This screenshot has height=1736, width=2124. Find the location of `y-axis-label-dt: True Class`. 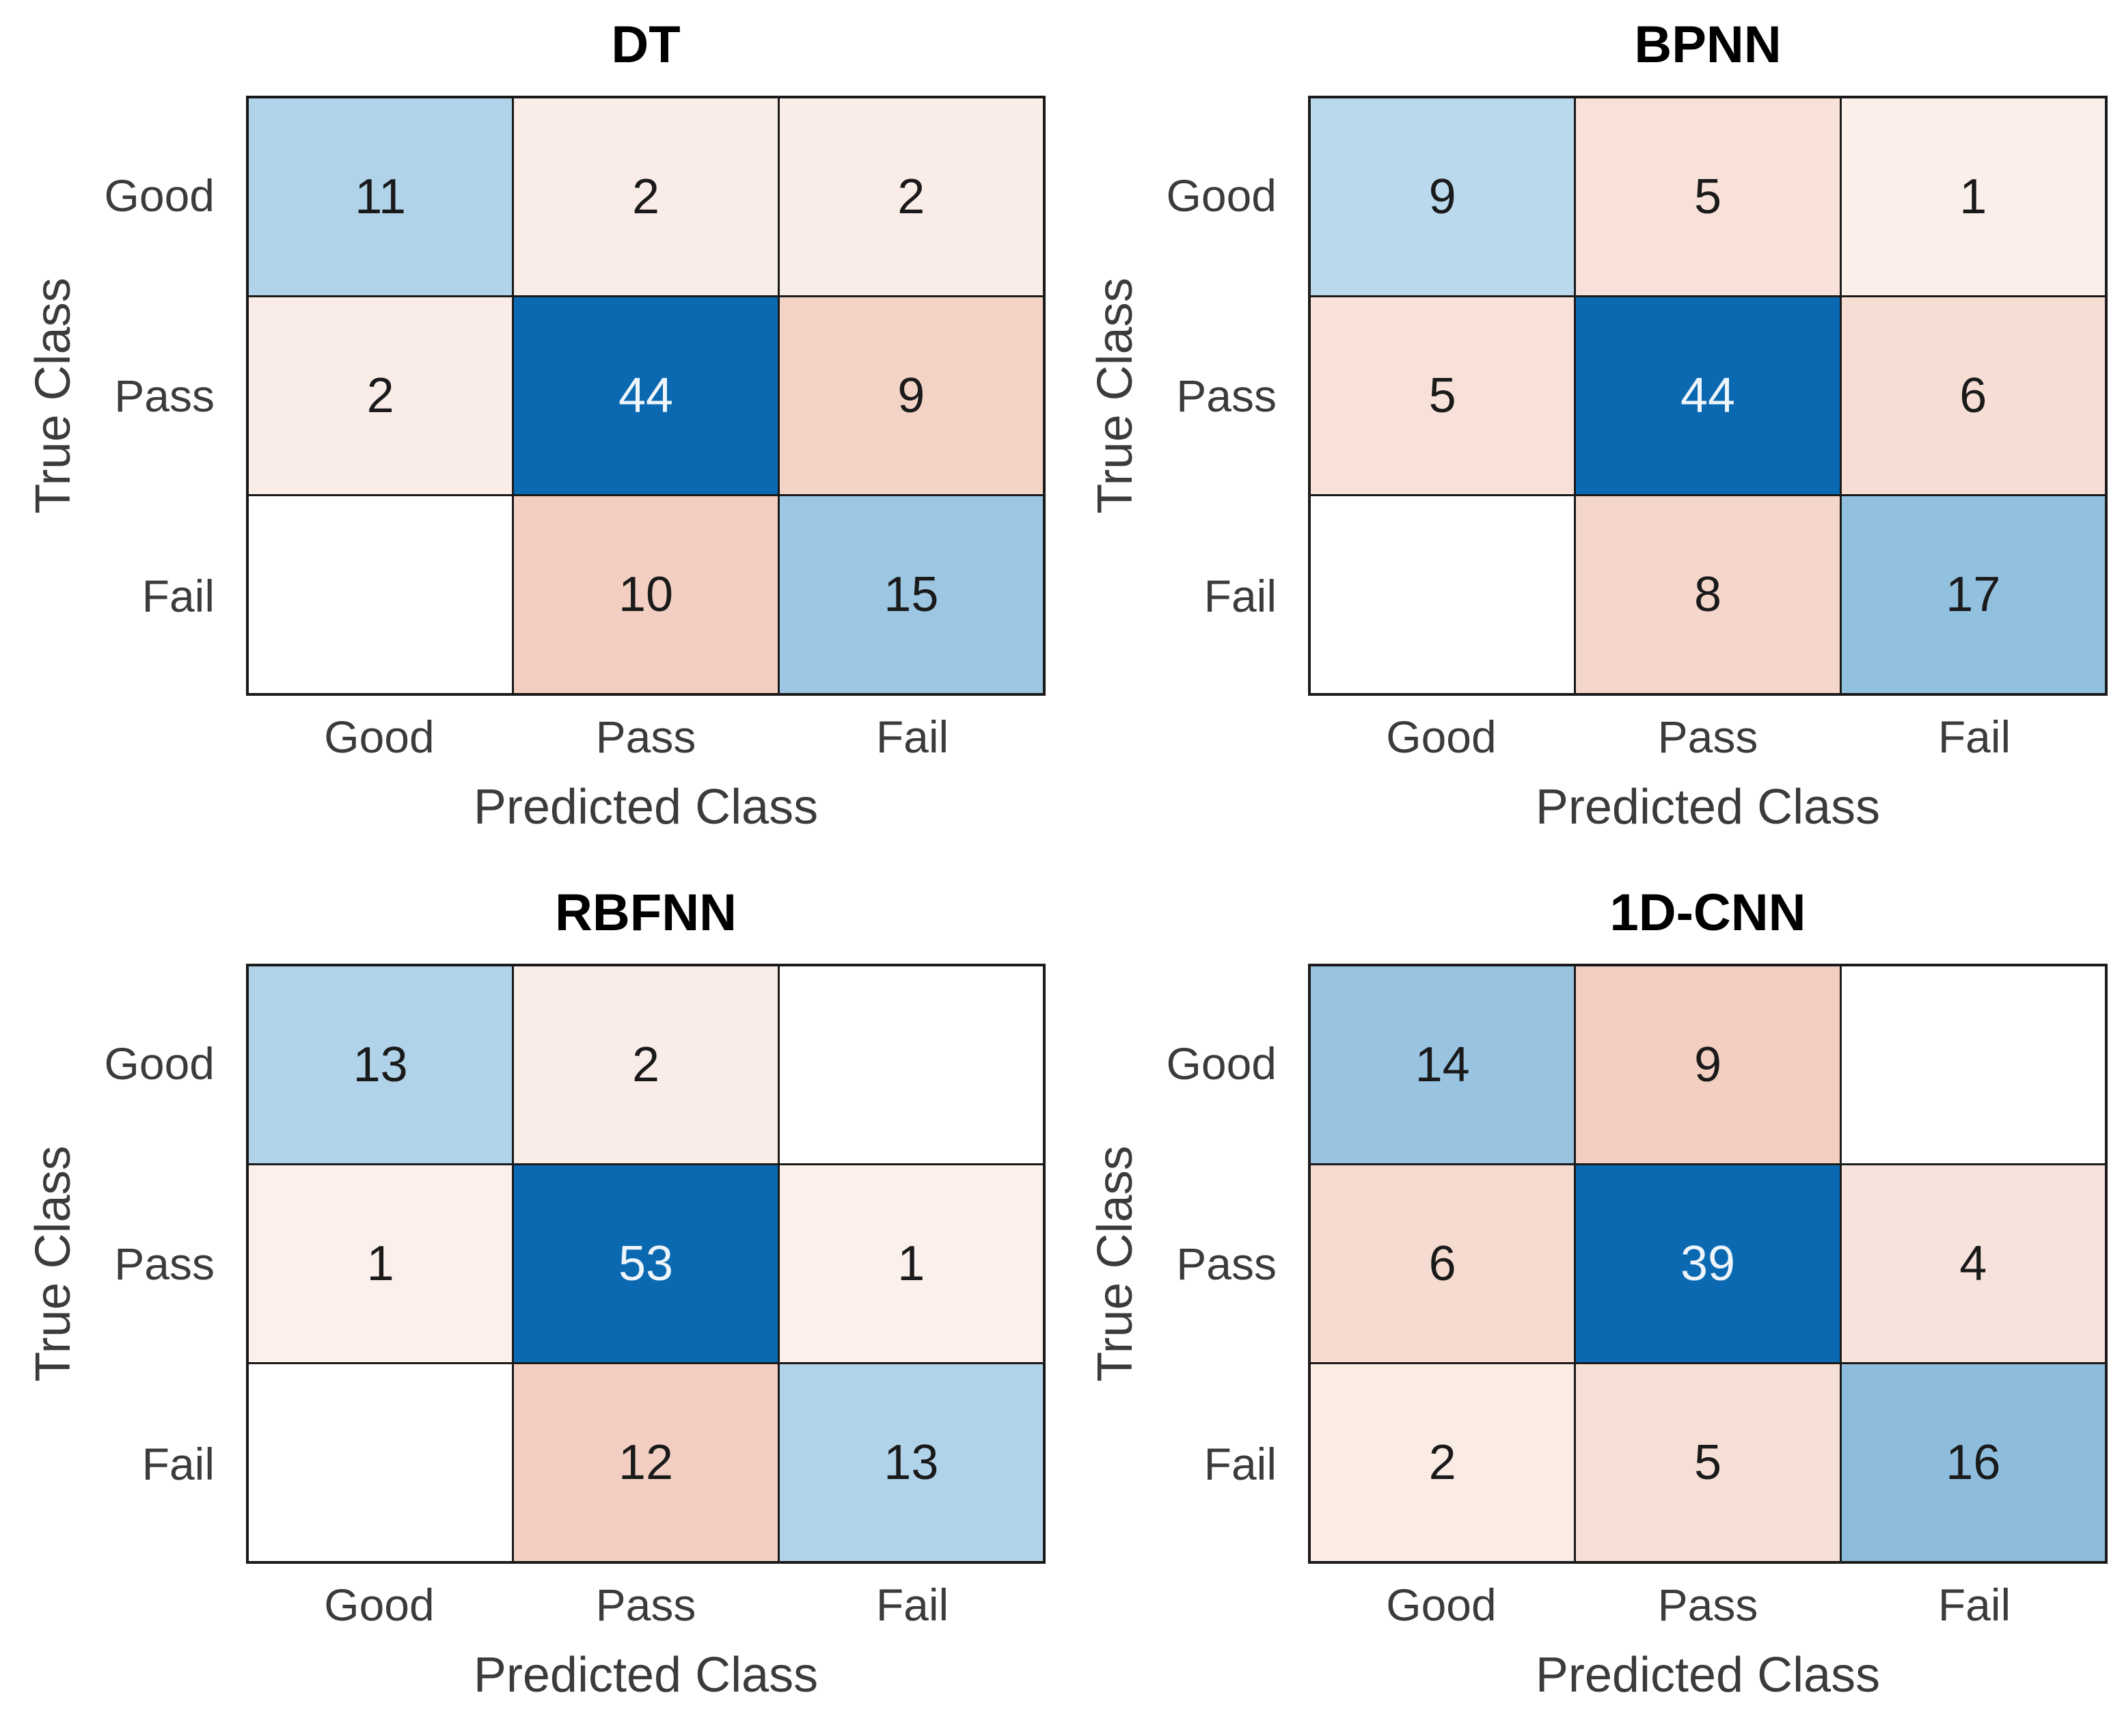

y-axis-label-dt: True Class is located at coordinates (53, 395).